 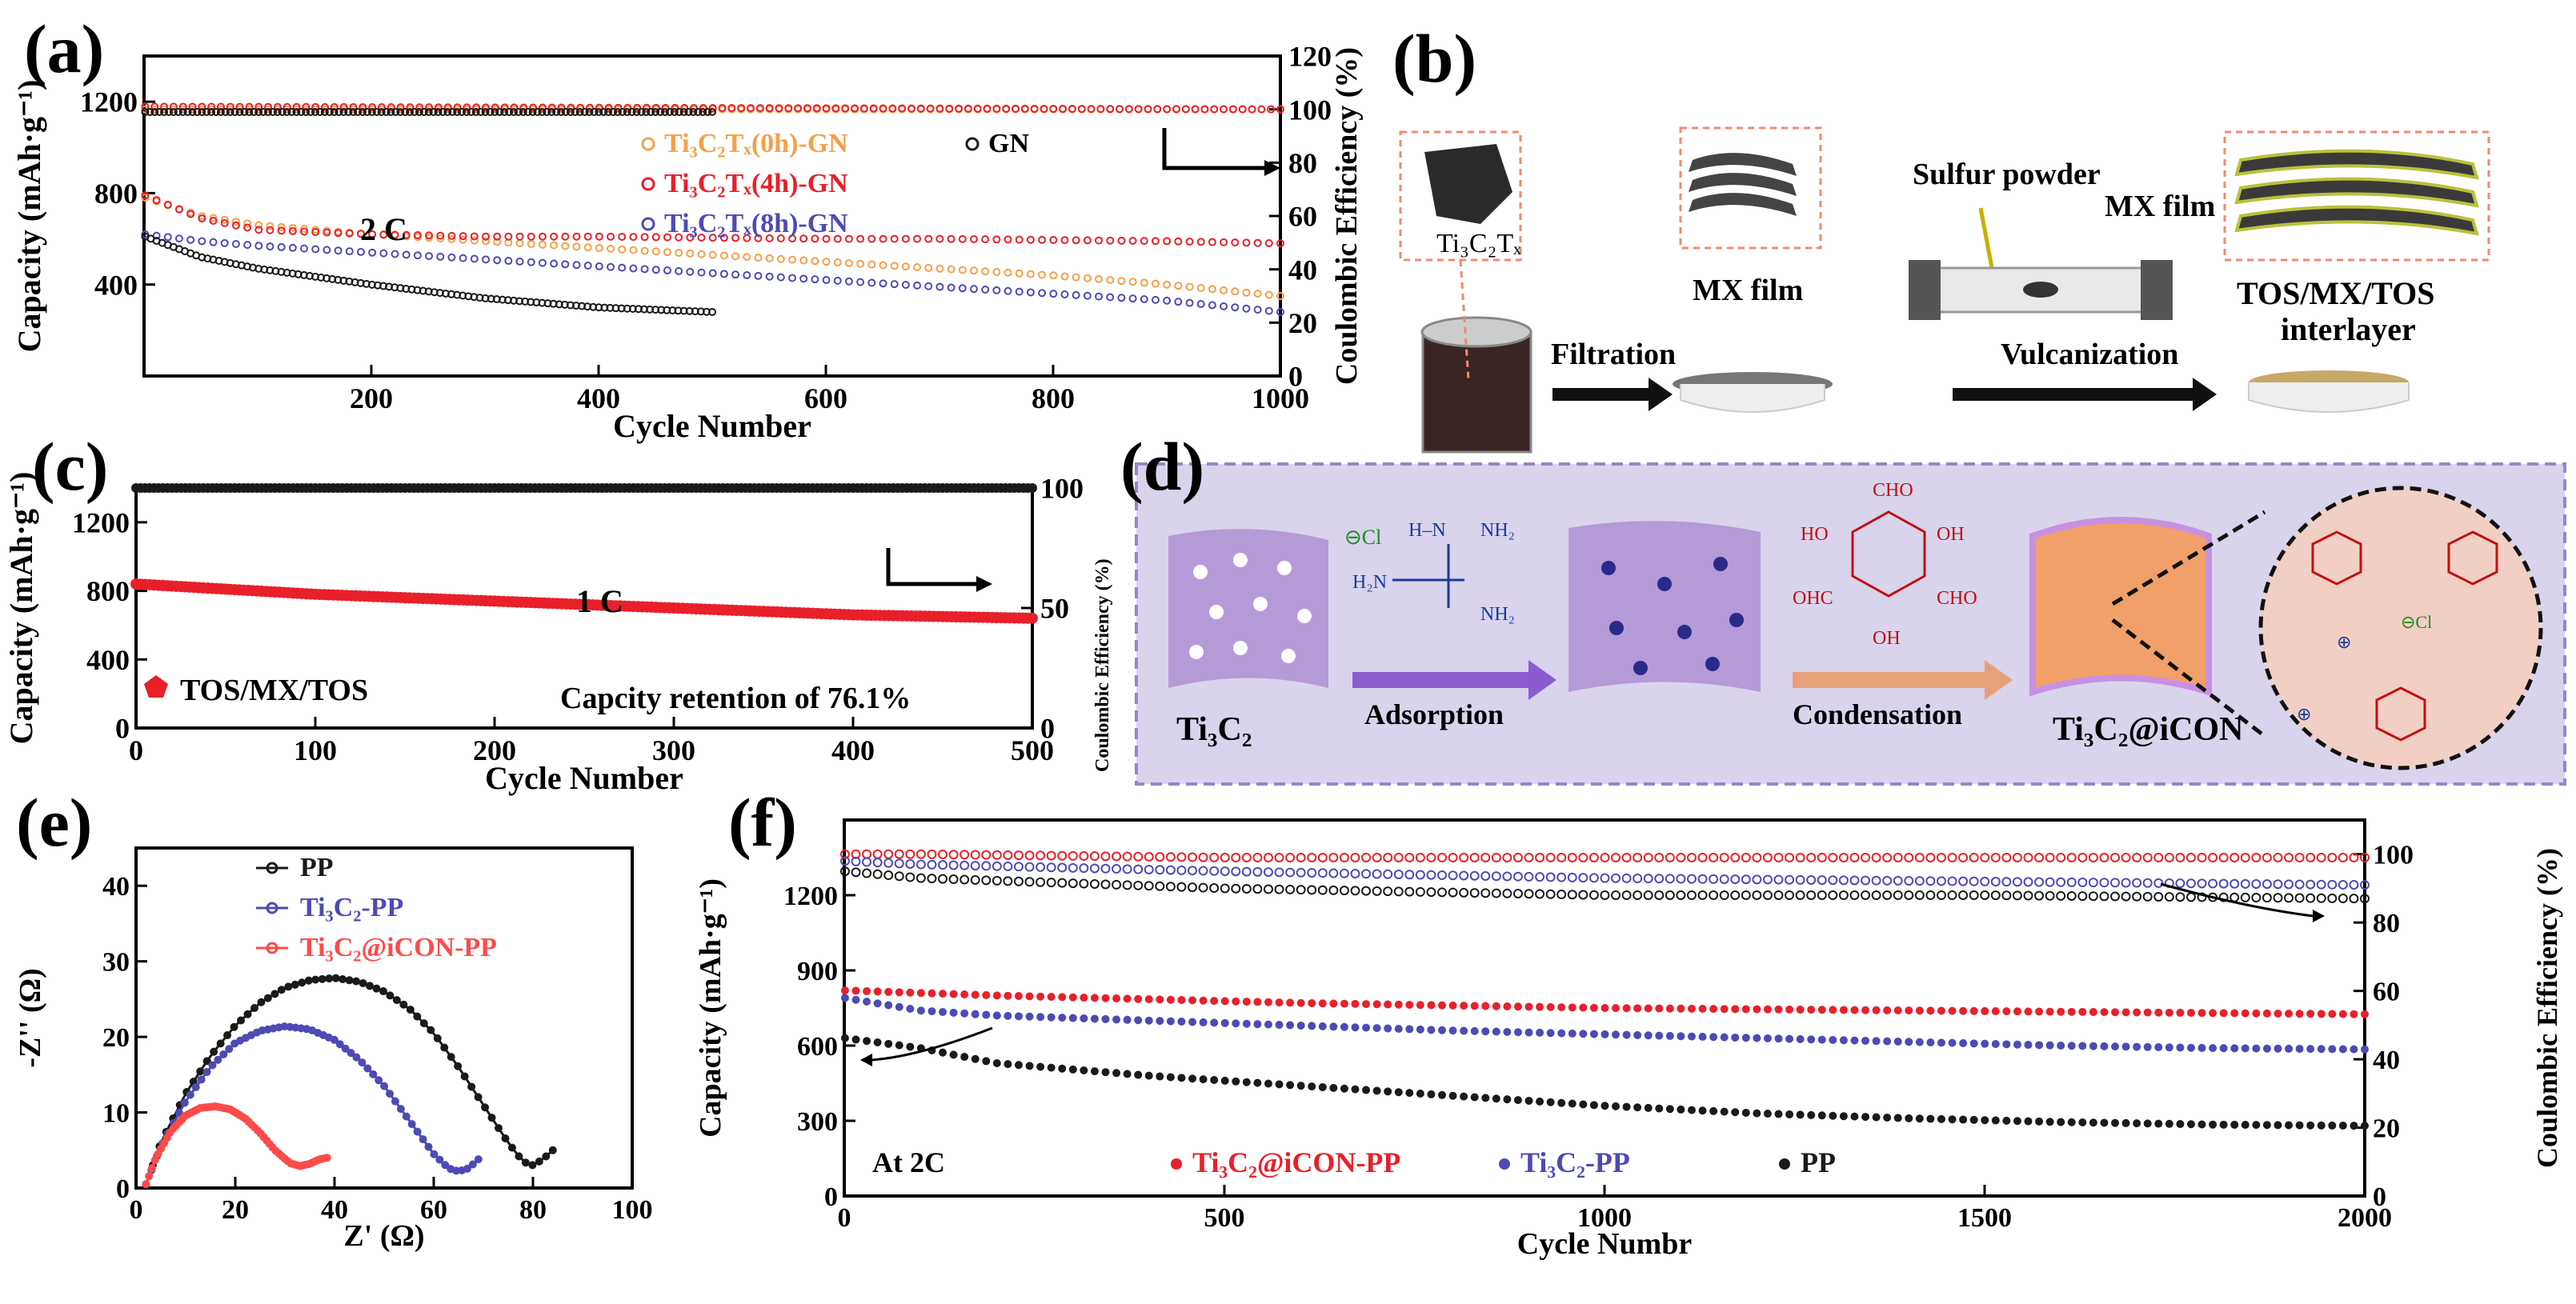 What do you see at coordinates (712, 312) in the screenshot?
I see `series-a-GN-point` at bounding box center [712, 312].